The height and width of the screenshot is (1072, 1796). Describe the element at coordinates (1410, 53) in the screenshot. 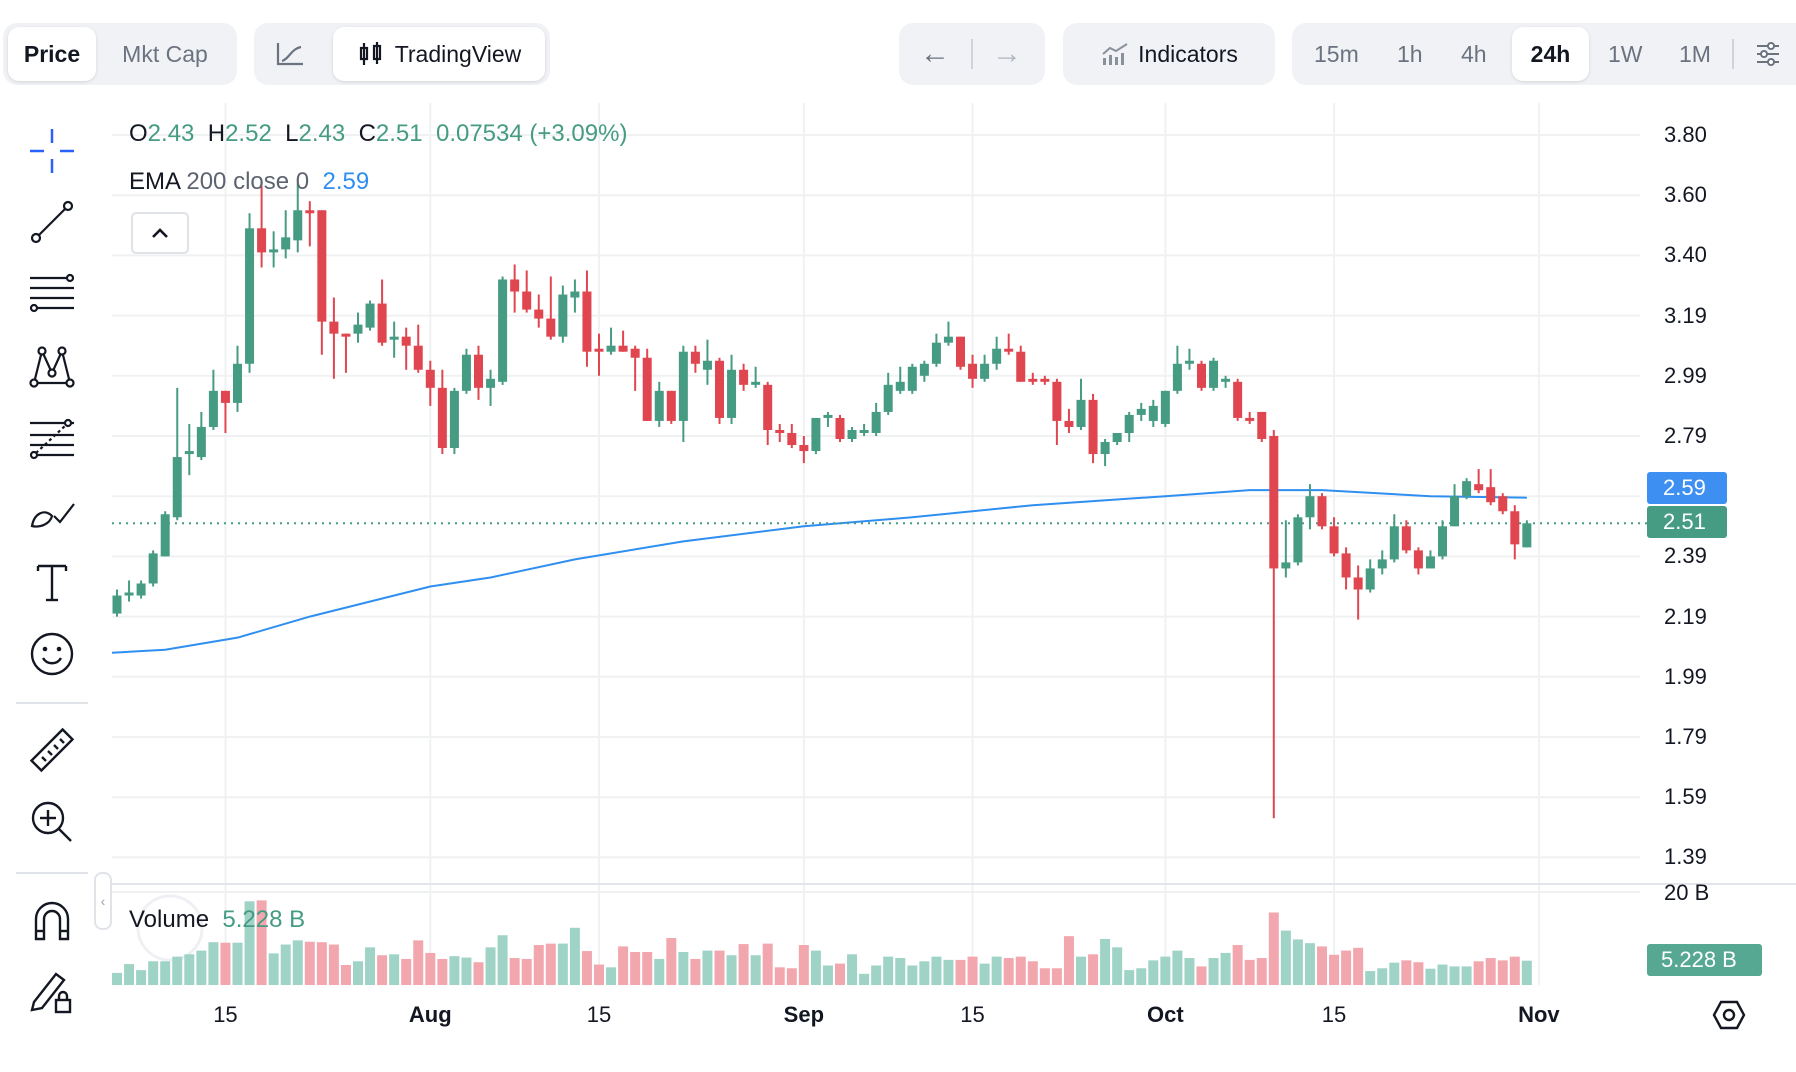

I see `timeframe-1h: 1h` at that location.